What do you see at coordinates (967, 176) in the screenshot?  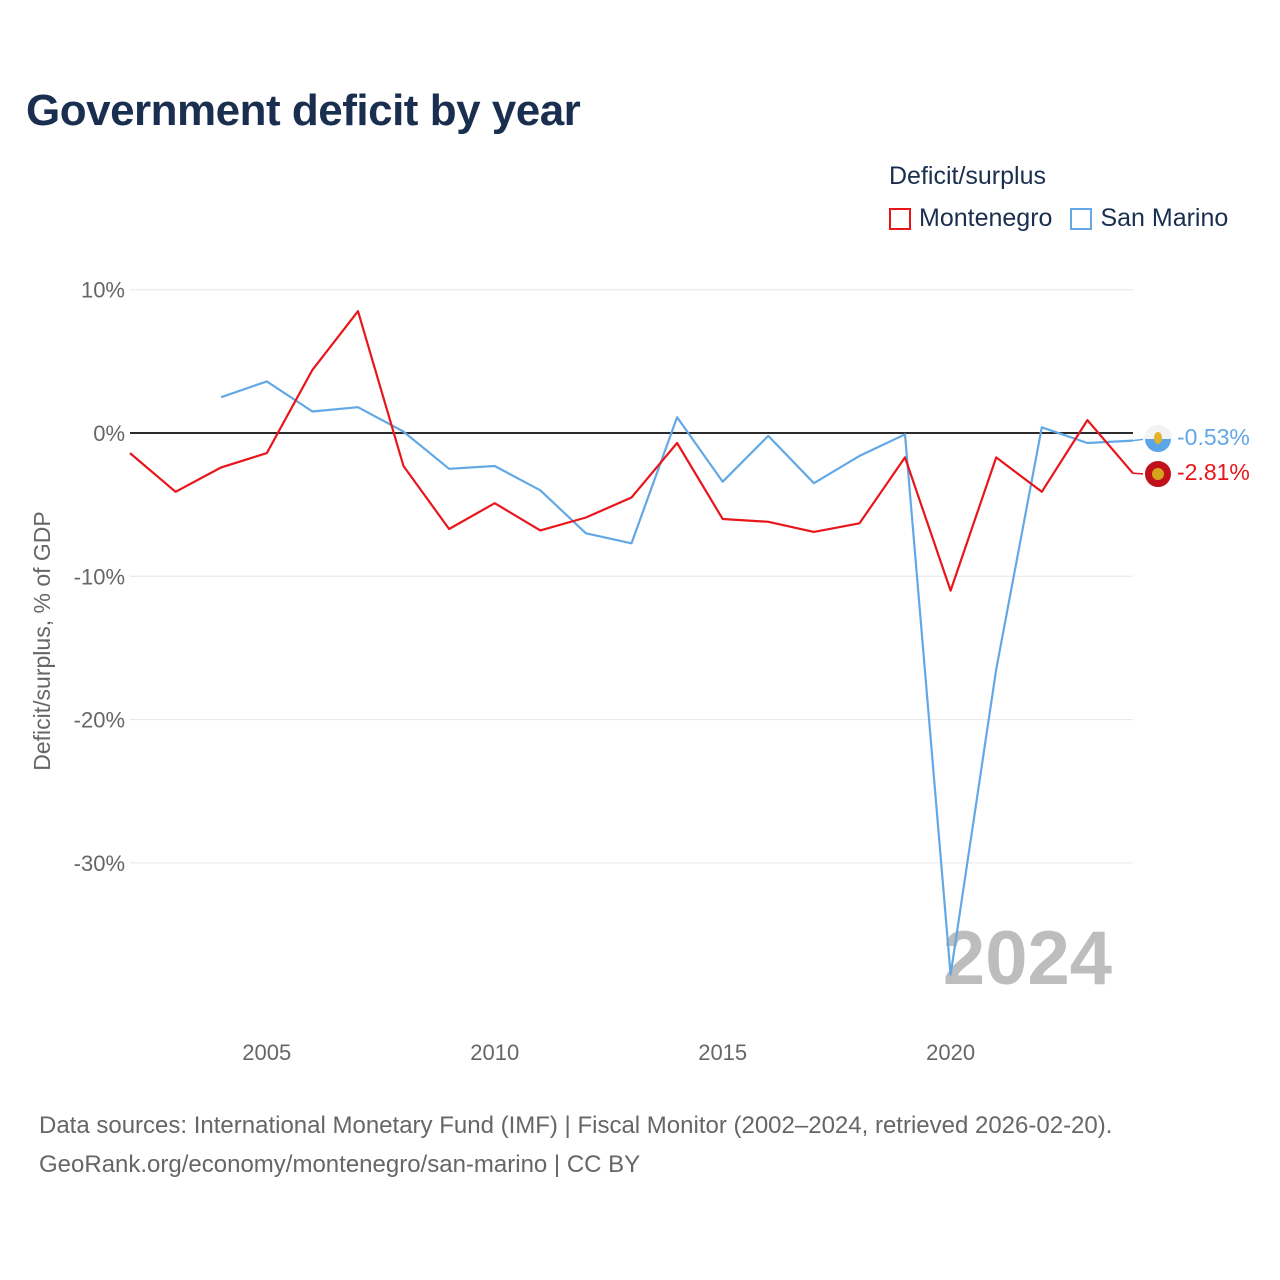 I see `legend-title: Deficit/surplus` at bounding box center [967, 176].